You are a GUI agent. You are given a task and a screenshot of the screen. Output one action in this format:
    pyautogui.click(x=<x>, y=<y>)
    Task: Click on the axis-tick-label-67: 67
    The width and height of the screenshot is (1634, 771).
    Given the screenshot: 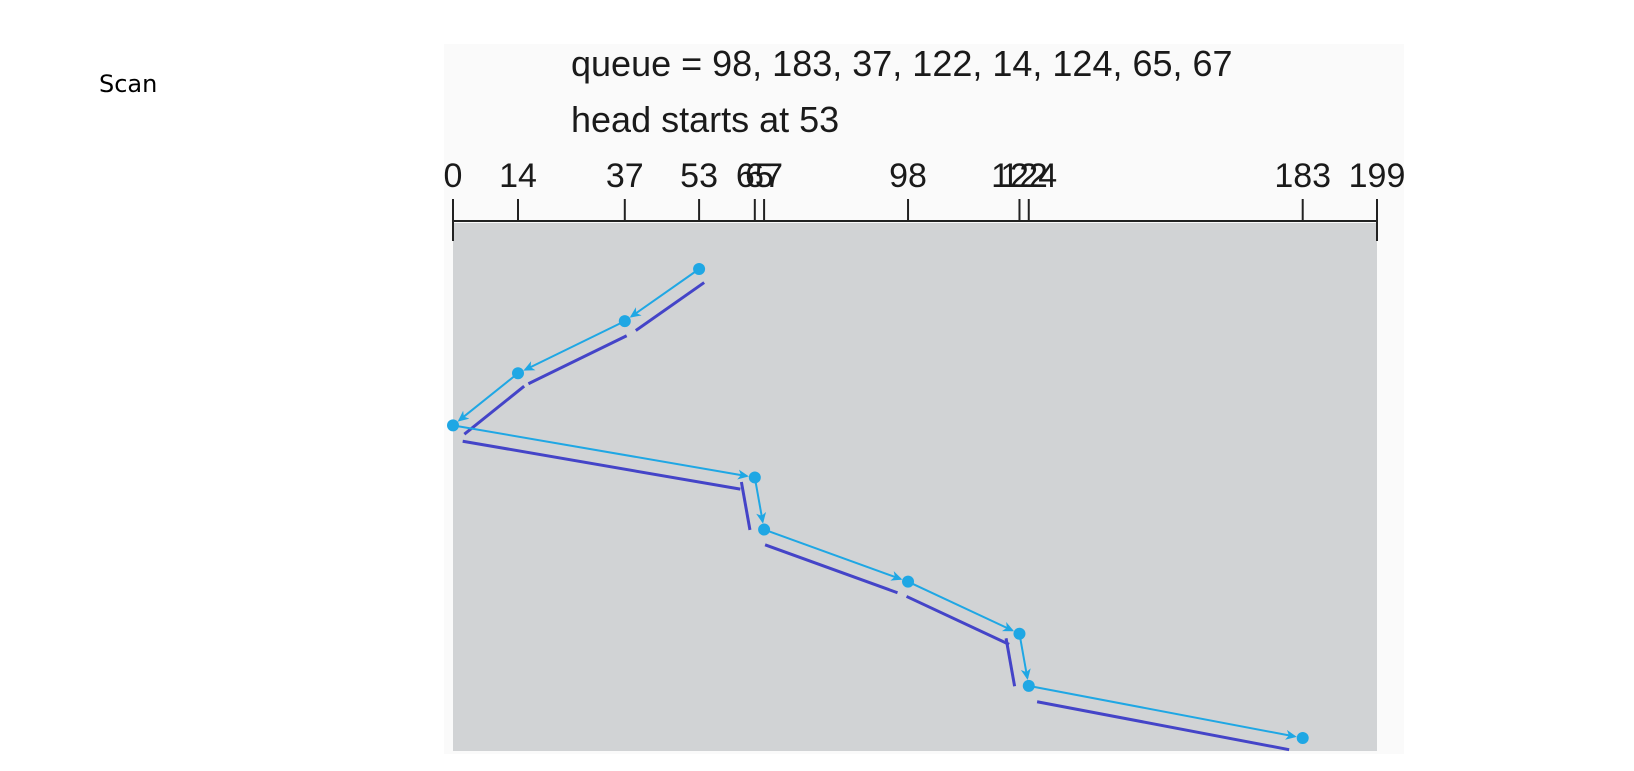 What is the action you would take?
    pyautogui.click(x=764, y=176)
    